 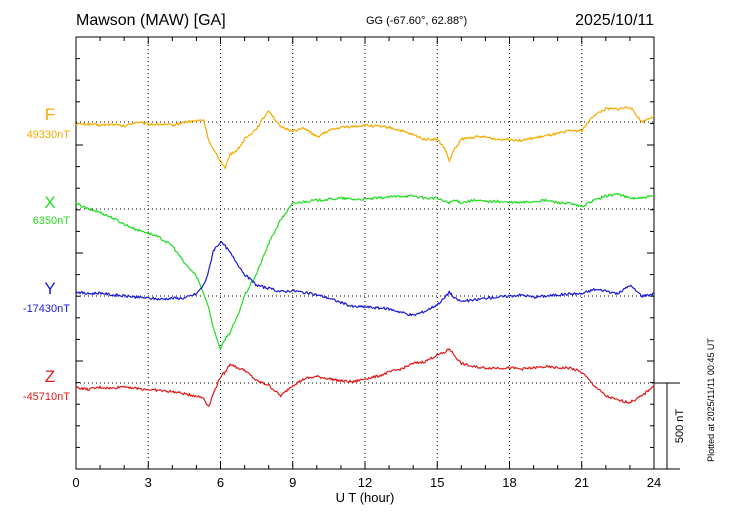 What do you see at coordinates (151, 20) in the screenshot?
I see `station-title: Mawson (MAW) [GA]` at bounding box center [151, 20].